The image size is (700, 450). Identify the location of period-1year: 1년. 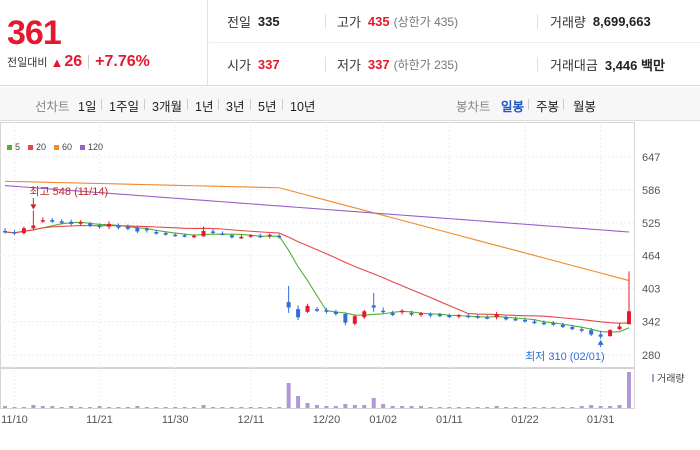
(204, 107).